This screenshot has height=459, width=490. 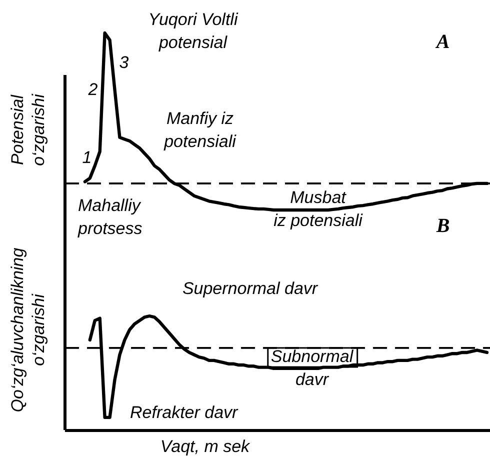 I want to click on y-axis-title: Potensial o‘zgarishi, so click(x=28, y=129).